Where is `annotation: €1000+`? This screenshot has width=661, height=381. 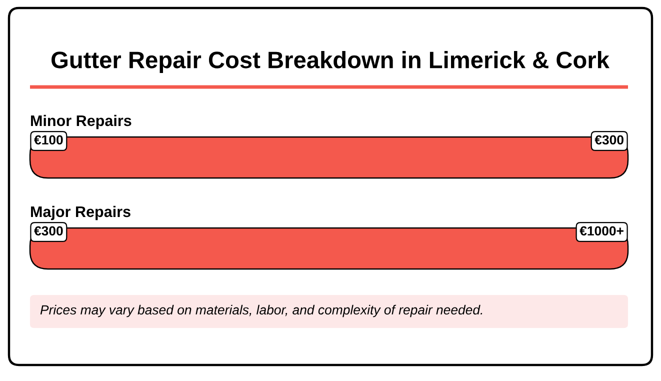 annotation: €1000+ is located at coordinates (602, 231).